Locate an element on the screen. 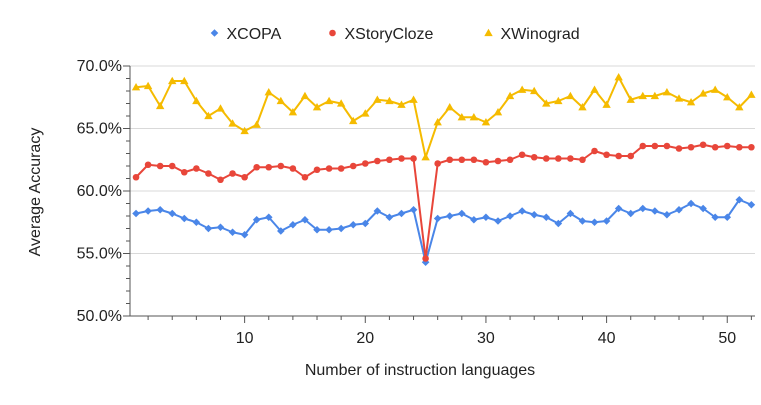 The image size is (761, 405). legend-label: XCOPA is located at coordinates (254, 34).